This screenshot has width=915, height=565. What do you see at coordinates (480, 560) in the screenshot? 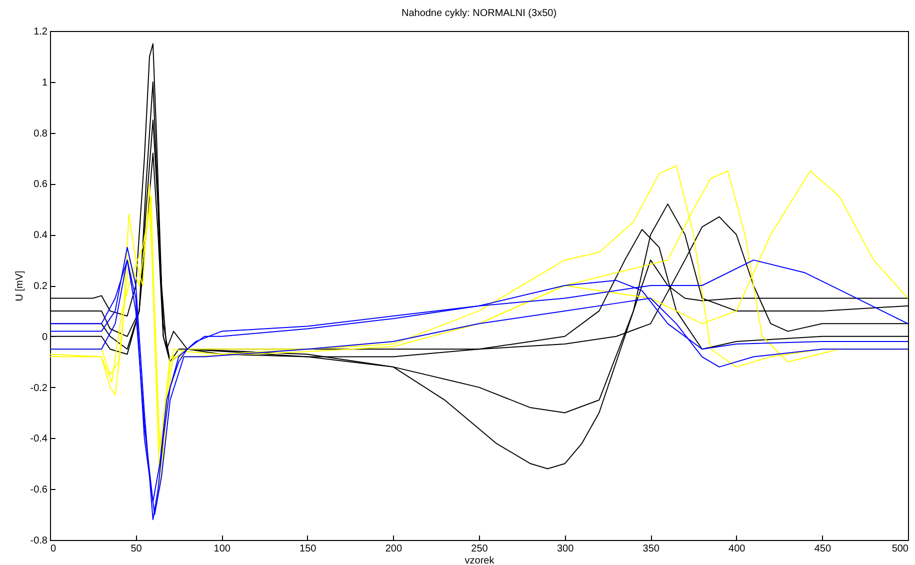
I see `x-axis-title: vzorek` at bounding box center [480, 560].